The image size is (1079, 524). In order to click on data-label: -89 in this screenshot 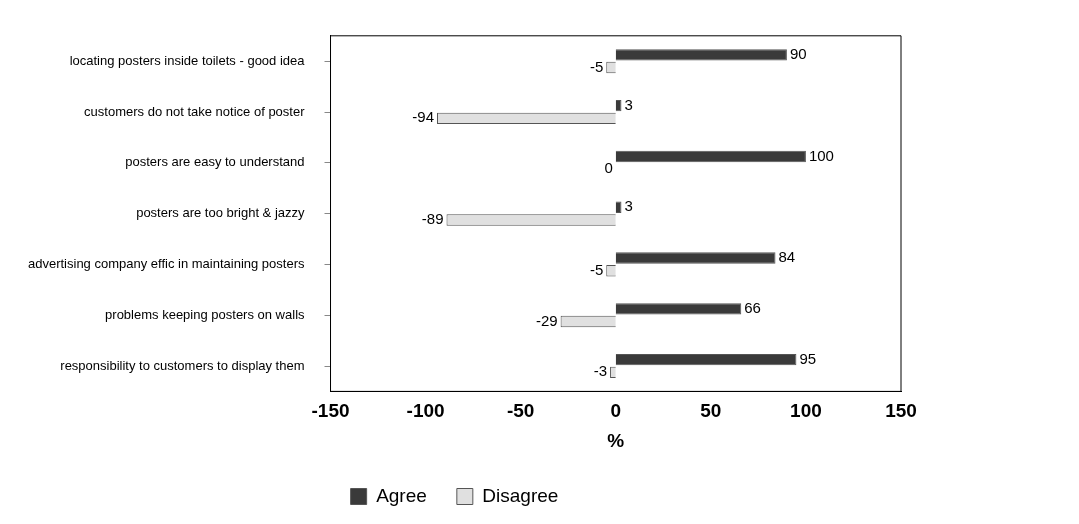, I will do `click(432, 219)`.